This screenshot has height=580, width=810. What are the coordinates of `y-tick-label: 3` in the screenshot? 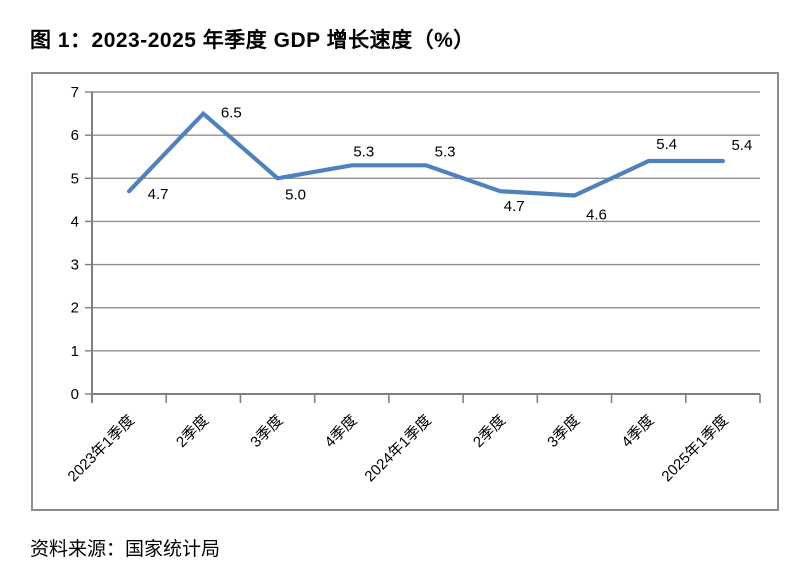 It's located at (75, 265).